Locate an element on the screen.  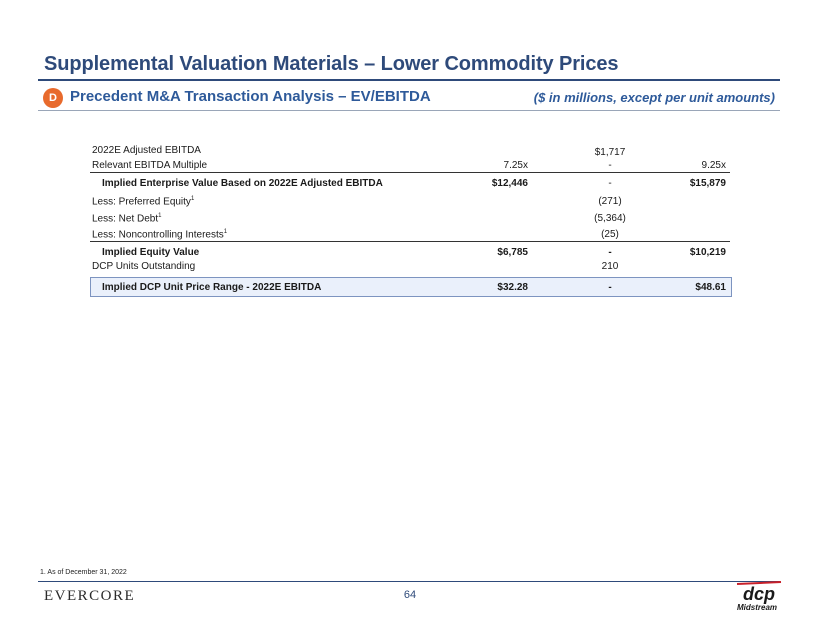
mid-value: 210 is located at coordinates (610, 266).